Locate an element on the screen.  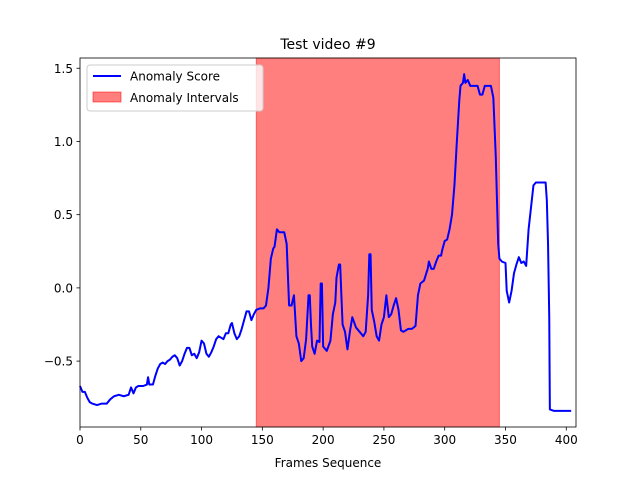
x-tick-label: 200 is located at coordinates (323, 440).